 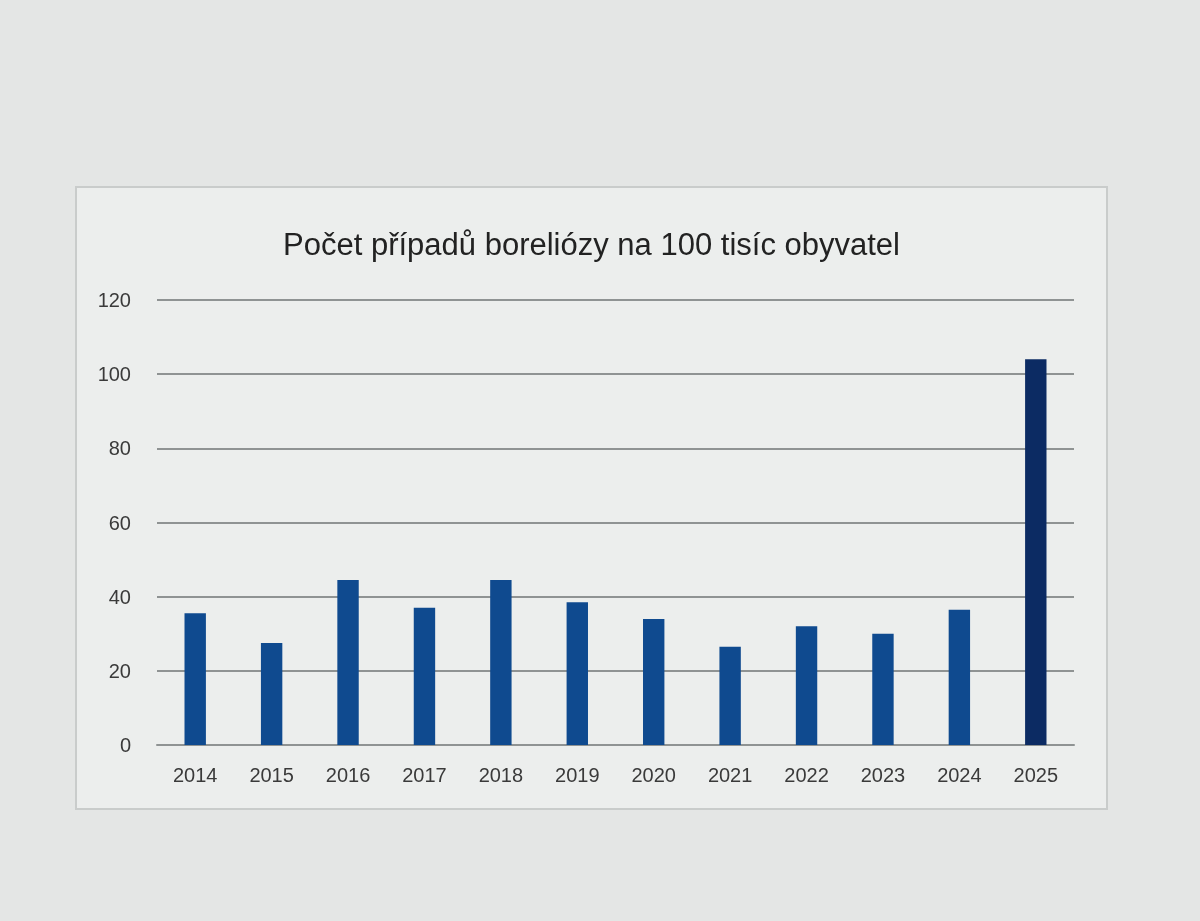 What do you see at coordinates (271, 775) in the screenshot?
I see `x-tick-label: 2015` at bounding box center [271, 775].